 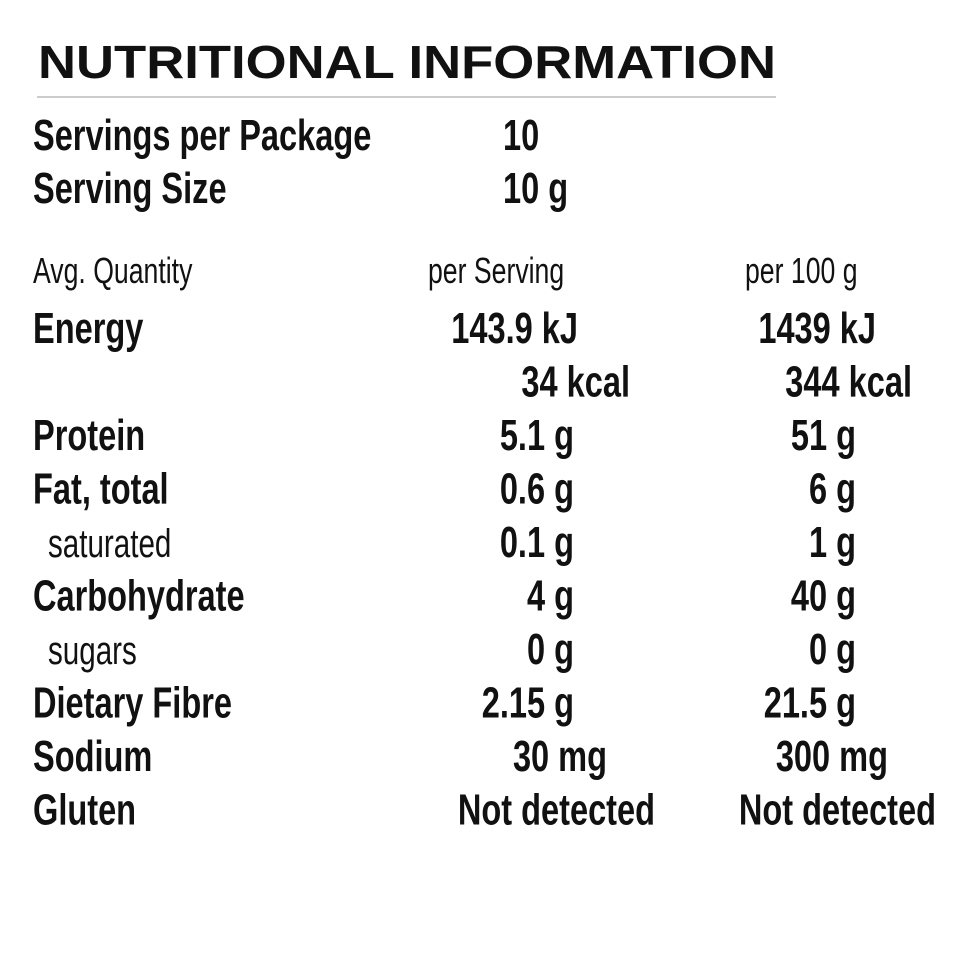 I want to click on nutrient-name: Protein, so click(x=89, y=435).